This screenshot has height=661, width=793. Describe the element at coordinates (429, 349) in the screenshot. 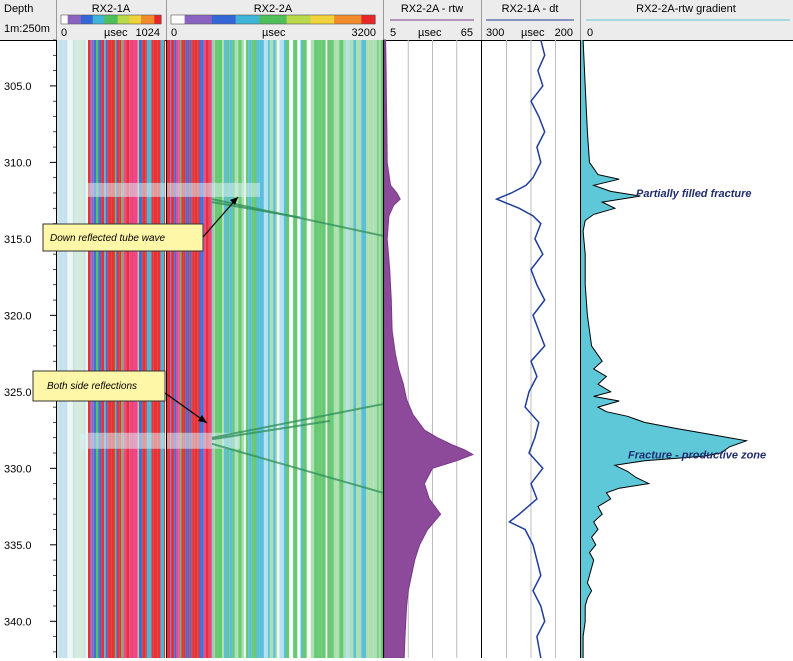

I see `rtw-track` at that location.